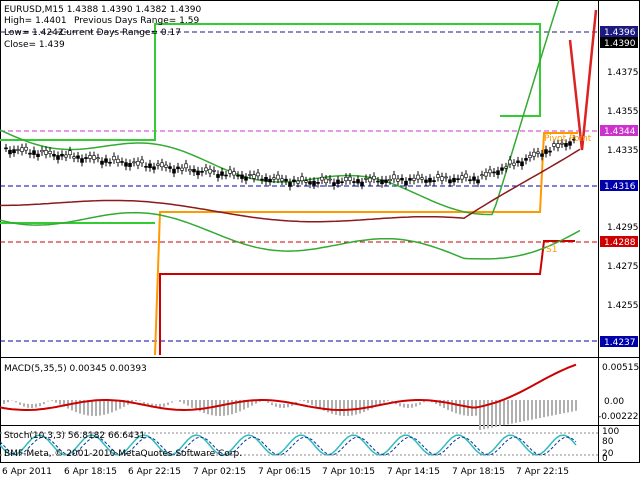 The width and height of the screenshot is (640, 484). What do you see at coordinates (542, 472) in the screenshot?
I see `time-tick: 7 Apr 22:15` at bounding box center [542, 472].